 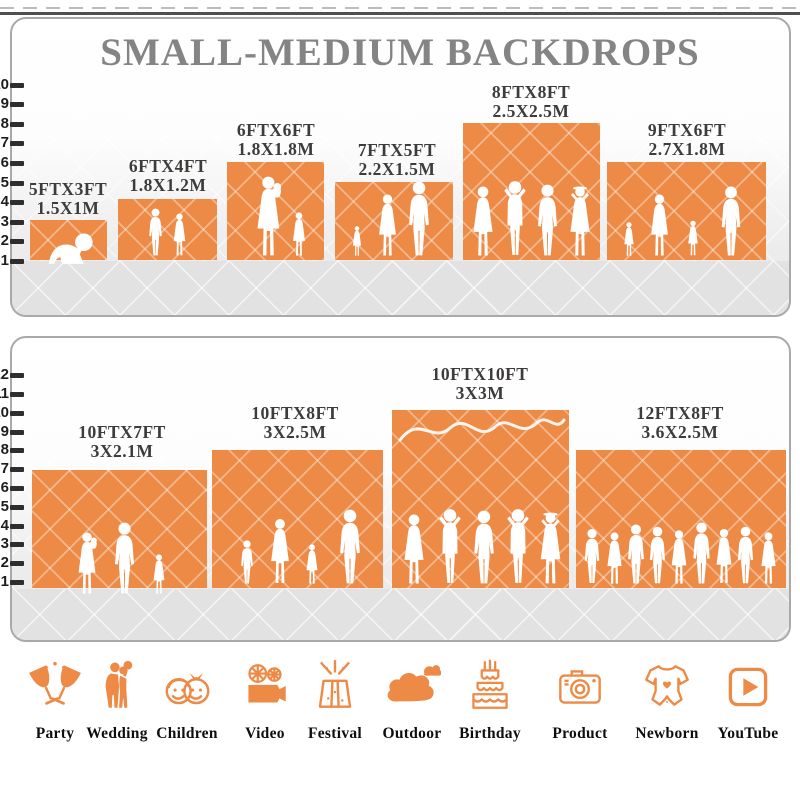 I want to click on festival-icon, so click(x=335, y=683).